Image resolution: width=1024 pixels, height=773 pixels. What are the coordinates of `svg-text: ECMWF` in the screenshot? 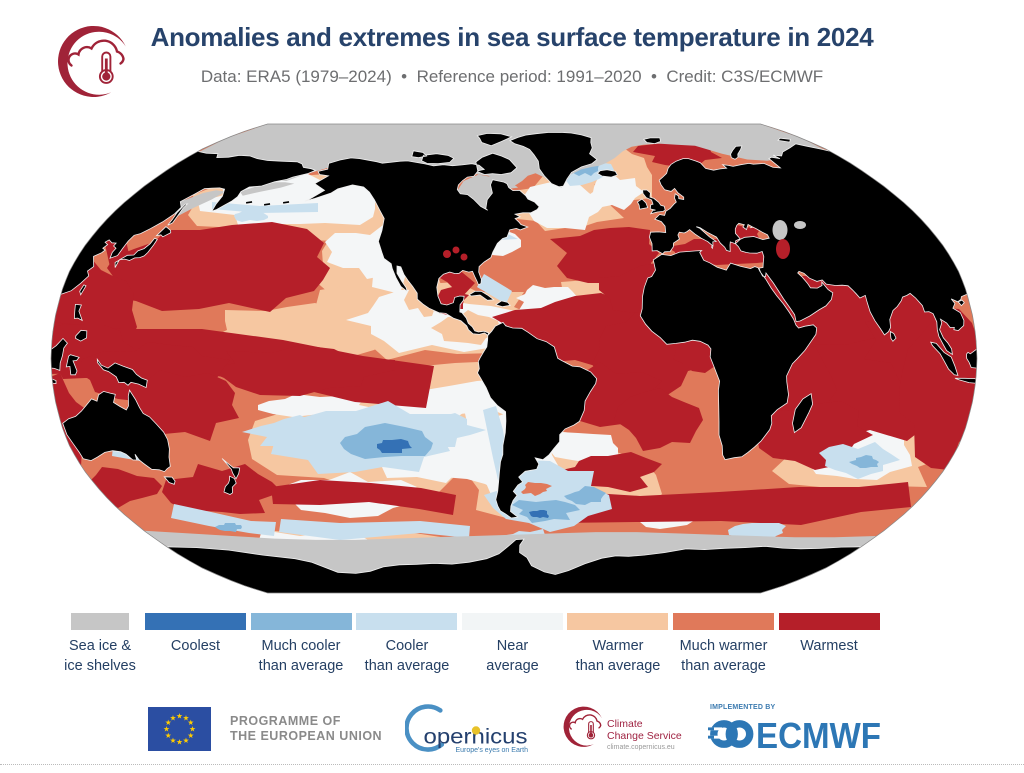 It's located at (818, 735).